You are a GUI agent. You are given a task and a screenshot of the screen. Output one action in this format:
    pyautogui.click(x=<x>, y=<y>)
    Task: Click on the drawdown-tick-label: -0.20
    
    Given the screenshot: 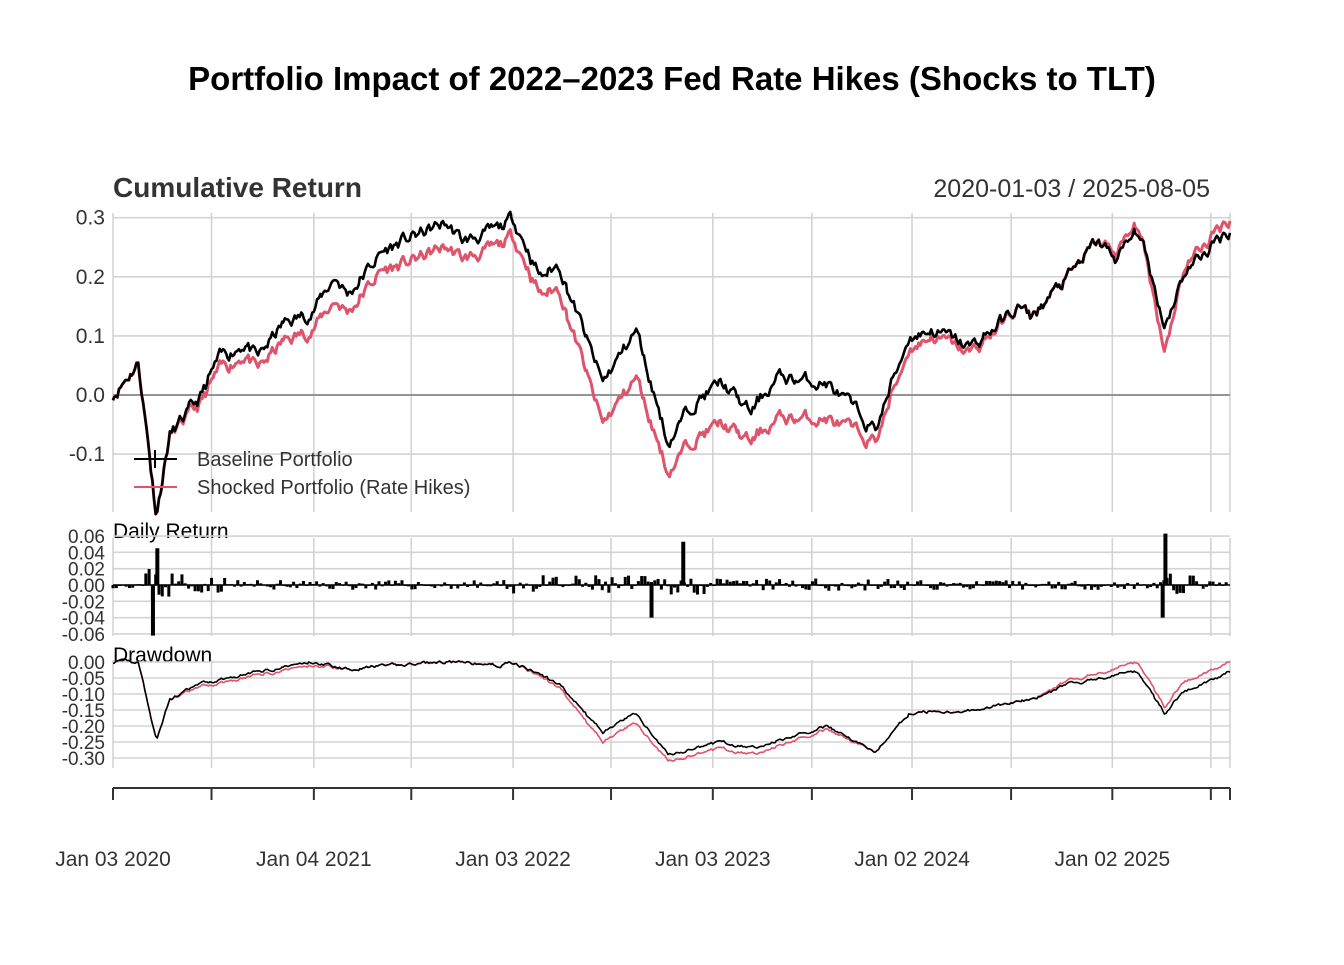 What is the action you would take?
    pyautogui.click(x=83, y=727)
    